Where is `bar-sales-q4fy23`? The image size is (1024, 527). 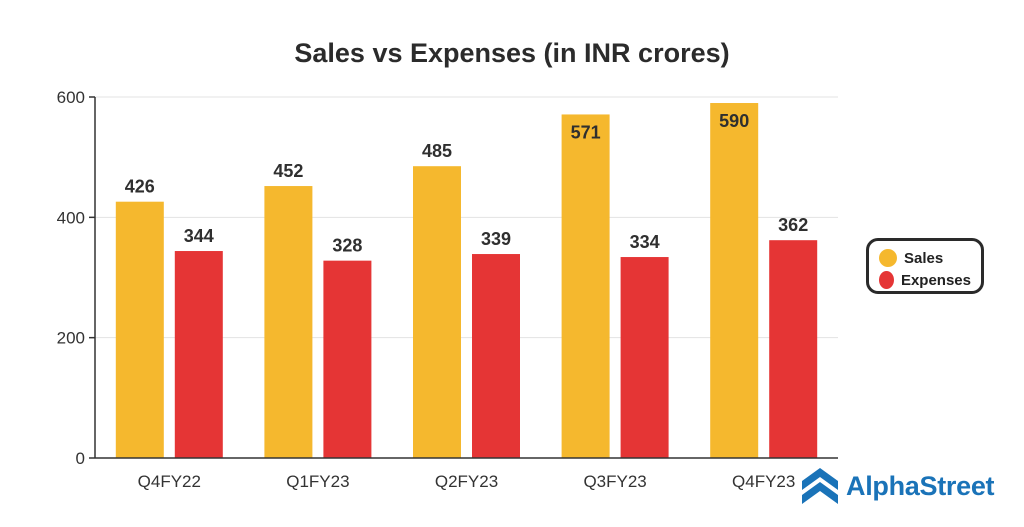
bar-sales-q4fy23 is located at coordinates (734, 281).